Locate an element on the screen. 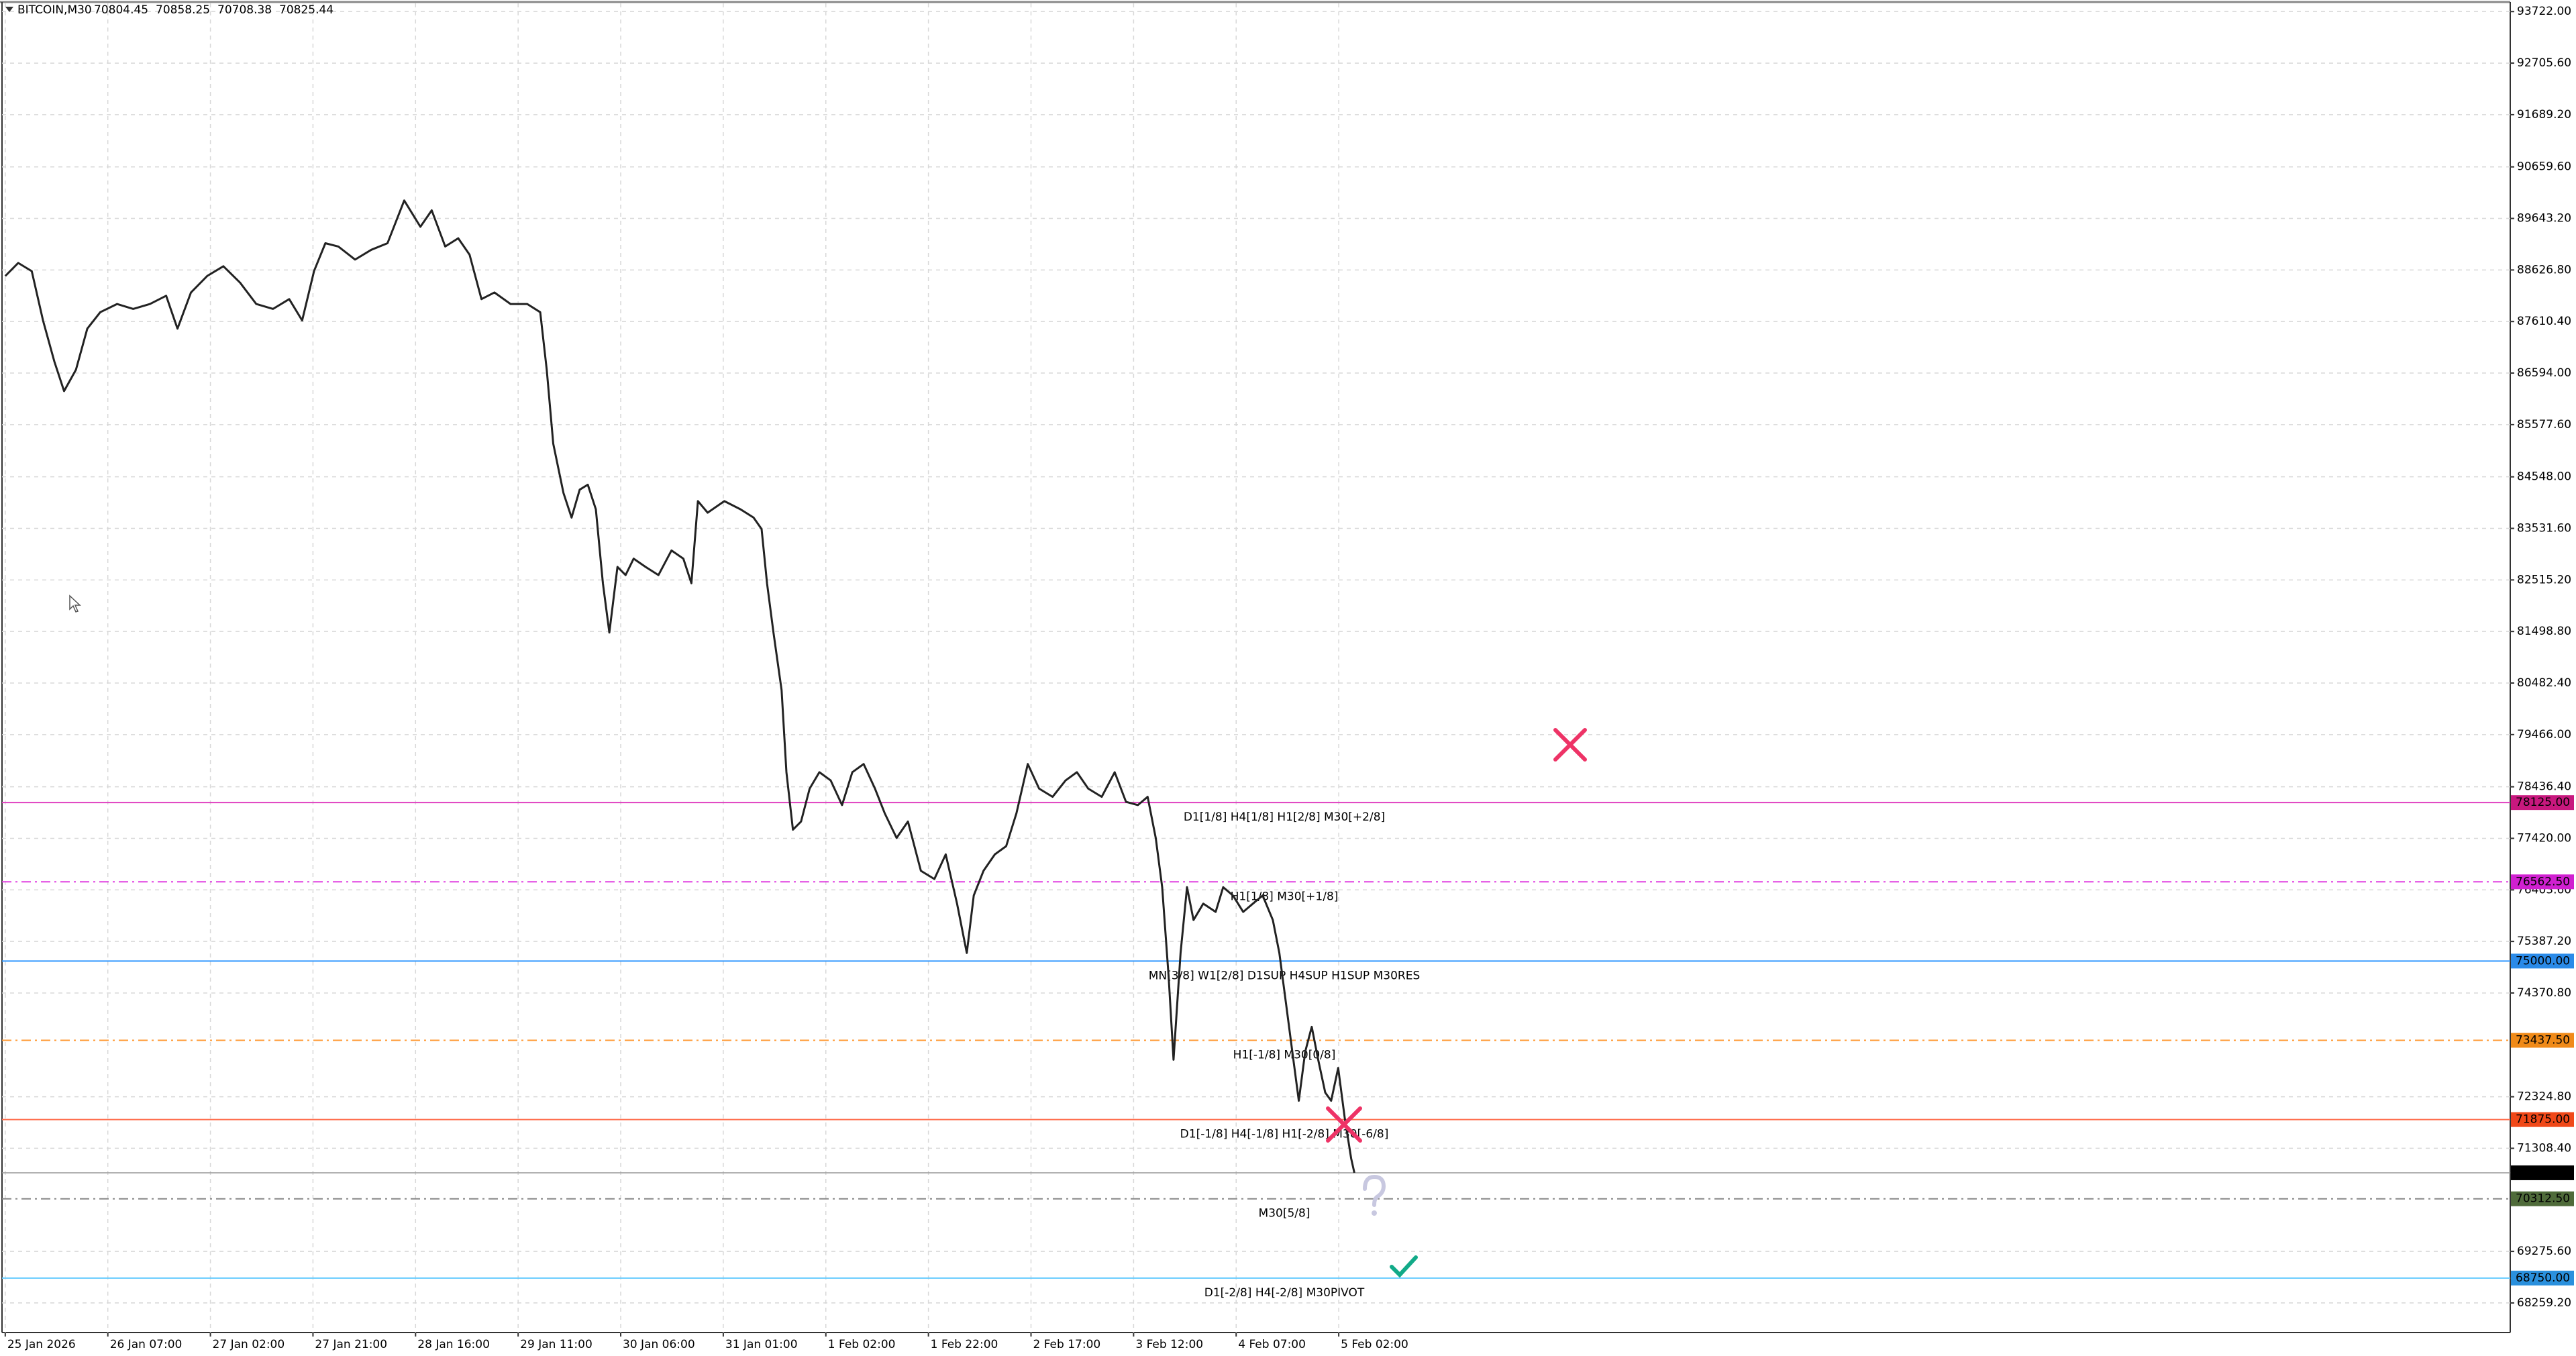 The height and width of the screenshot is (1356, 2576). price-tag-label: 78125.00 is located at coordinates (2543, 802).